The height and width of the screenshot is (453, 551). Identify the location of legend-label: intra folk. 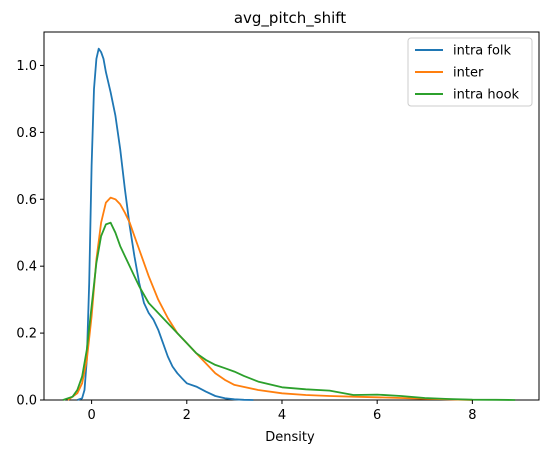
(482, 51).